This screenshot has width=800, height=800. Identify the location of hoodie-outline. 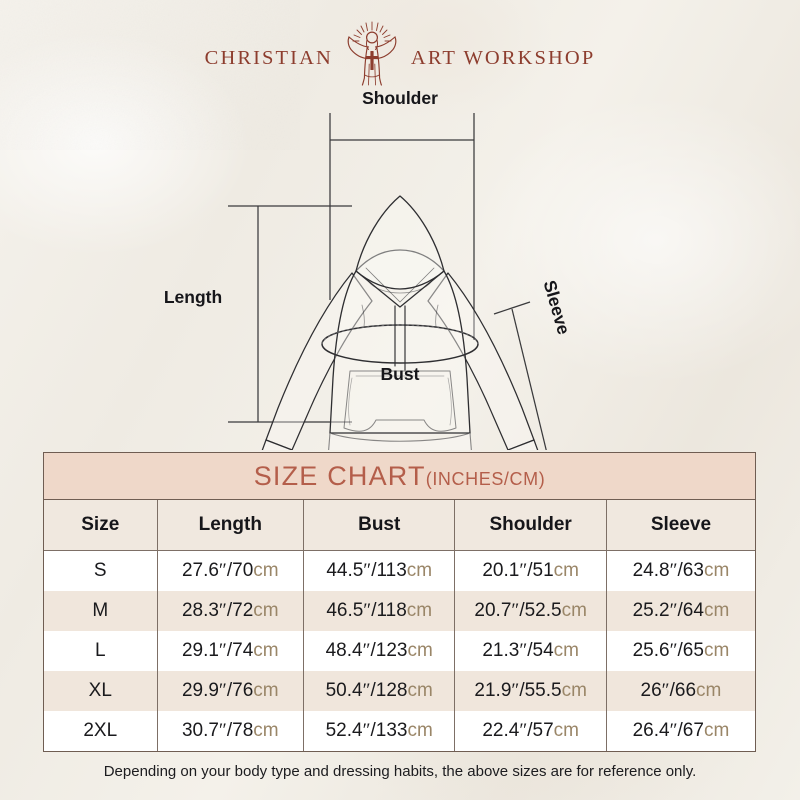
(400, 322).